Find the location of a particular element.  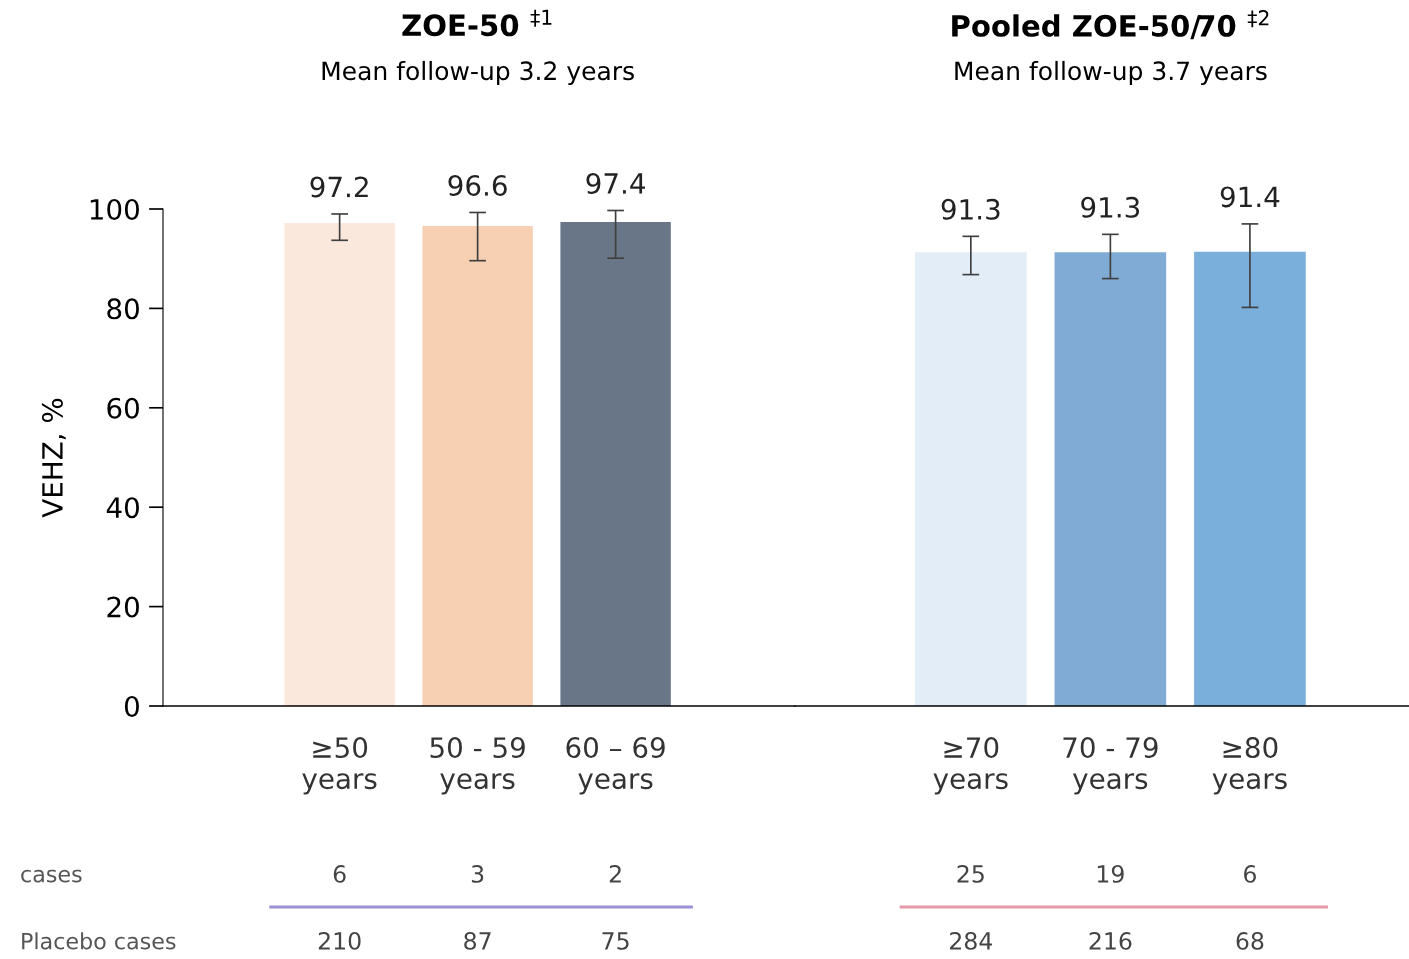

y-tick-label: 80 is located at coordinates (123, 309).